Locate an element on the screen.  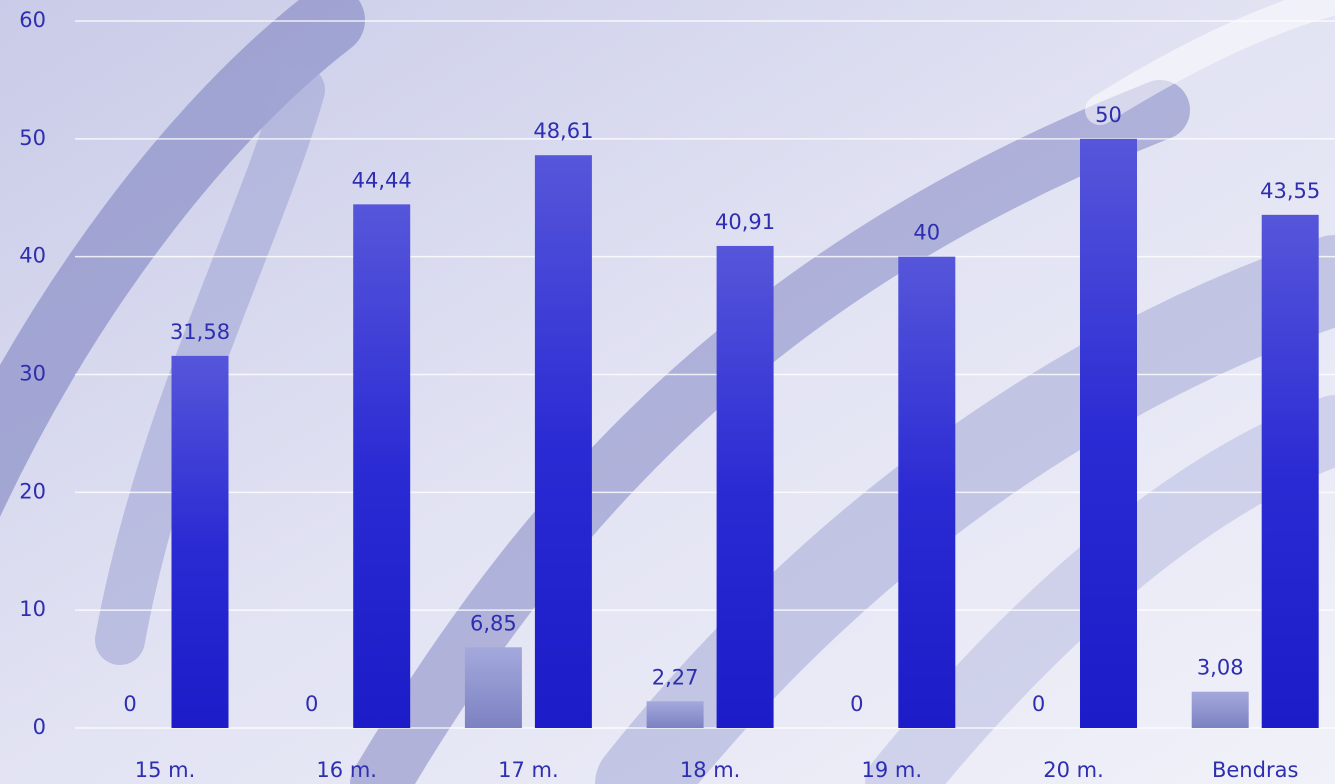
y-tick-label: 40 is located at coordinates (32, 256).